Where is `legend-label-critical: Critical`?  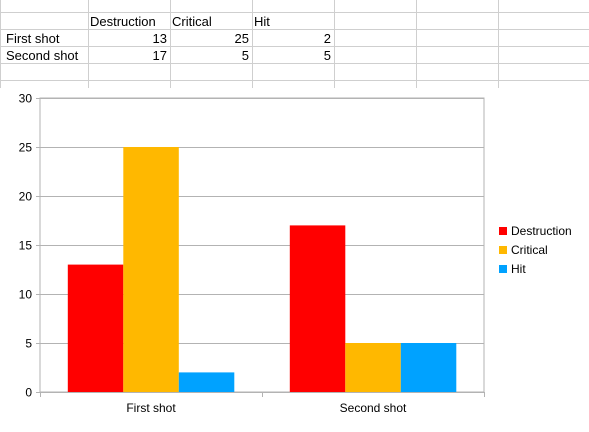
legend-label-critical: Critical is located at coordinates (529, 250).